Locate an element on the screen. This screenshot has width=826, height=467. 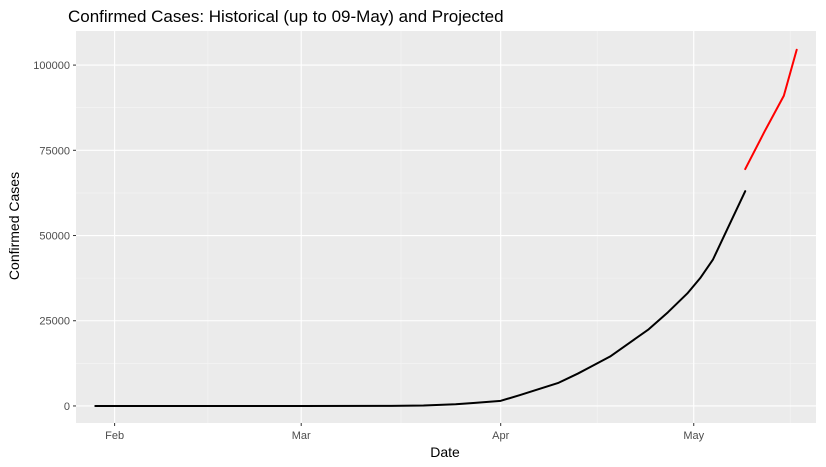
y-axis: 0 25000 50000 75000 100000 is located at coordinates (54, 236).